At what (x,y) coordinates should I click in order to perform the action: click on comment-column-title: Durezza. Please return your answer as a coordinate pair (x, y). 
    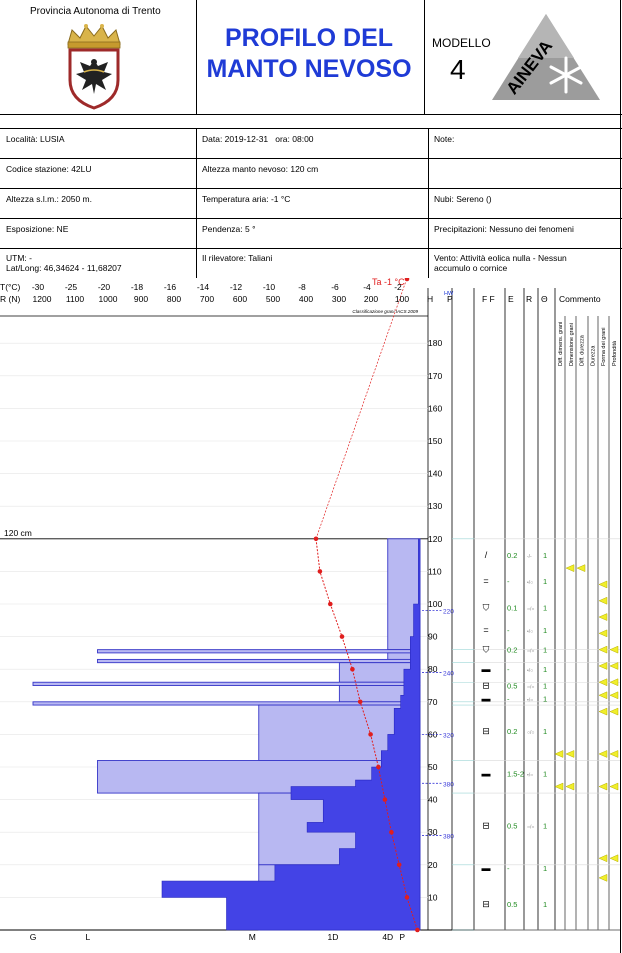
    Looking at the image, I should click on (593, 355).